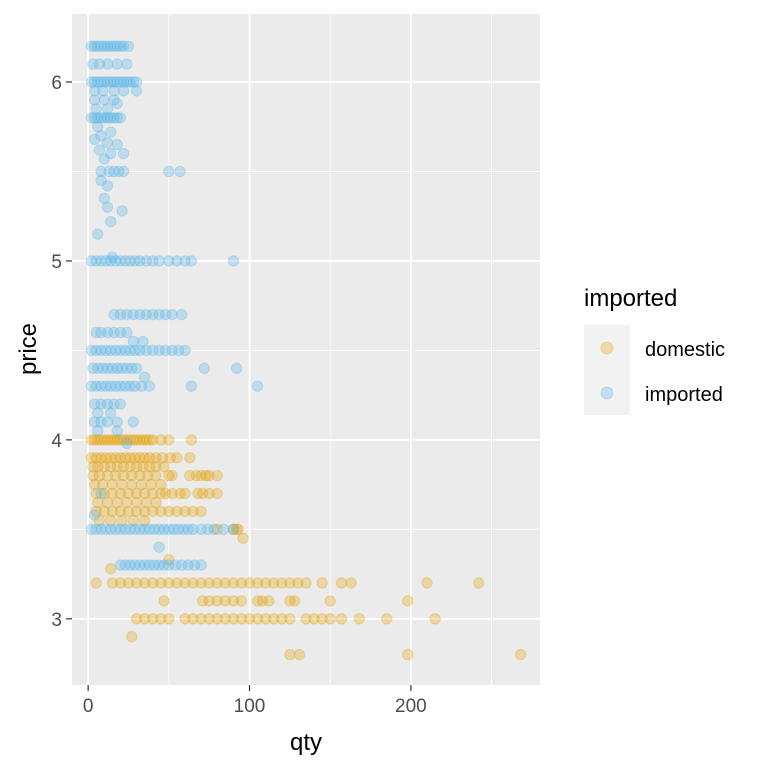 The height and width of the screenshot is (768, 768). What do you see at coordinates (607, 347) in the screenshot?
I see `legend-key-domestic` at bounding box center [607, 347].